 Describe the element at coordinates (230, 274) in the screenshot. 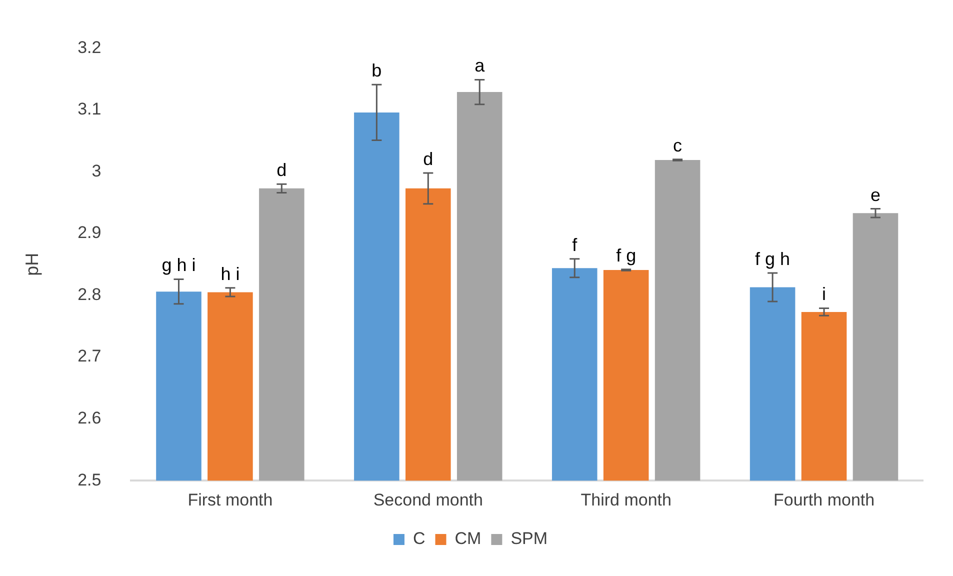

I see `data-label: h i` at that location.